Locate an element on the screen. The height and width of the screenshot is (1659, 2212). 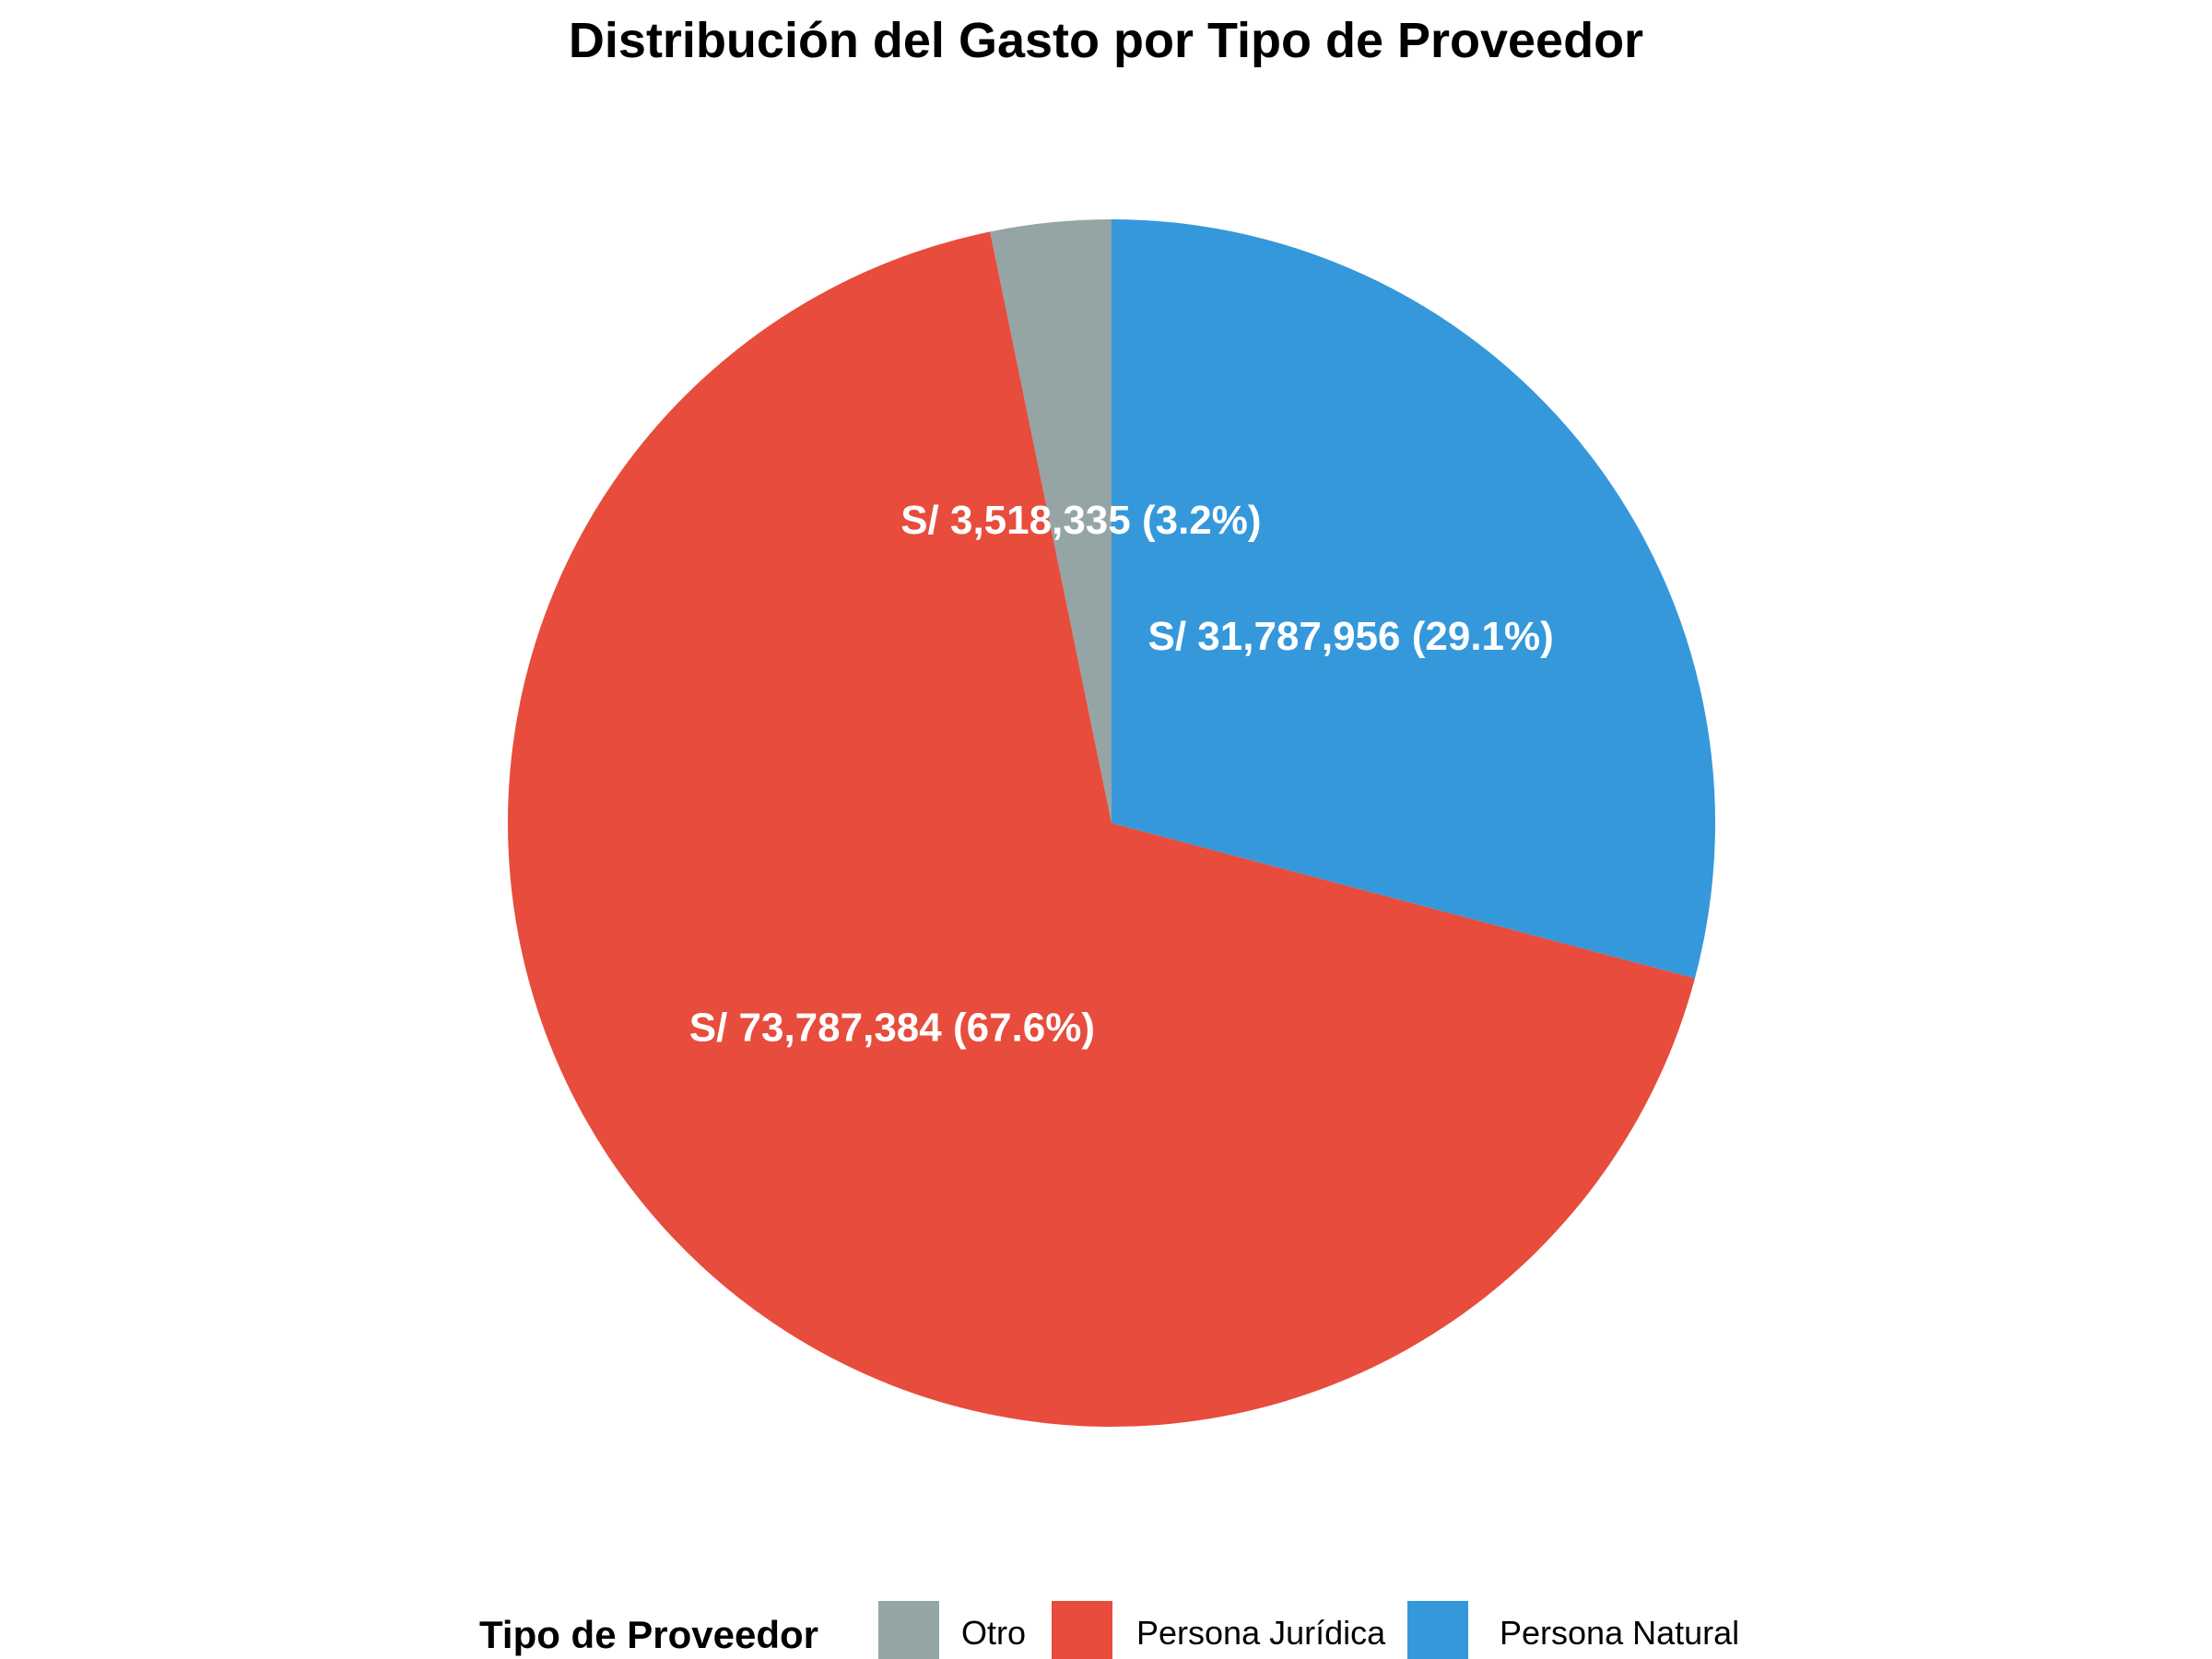
pie-slice-persona-natural is located at coordinates (1413, 599).